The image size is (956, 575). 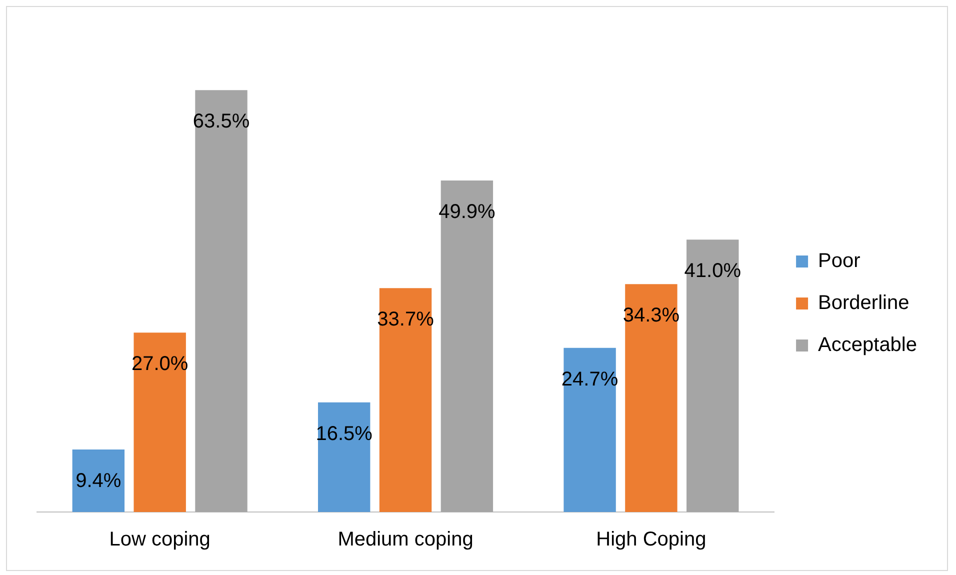 I want to click on legend-label: Borderline, so click(x=864, y=303).